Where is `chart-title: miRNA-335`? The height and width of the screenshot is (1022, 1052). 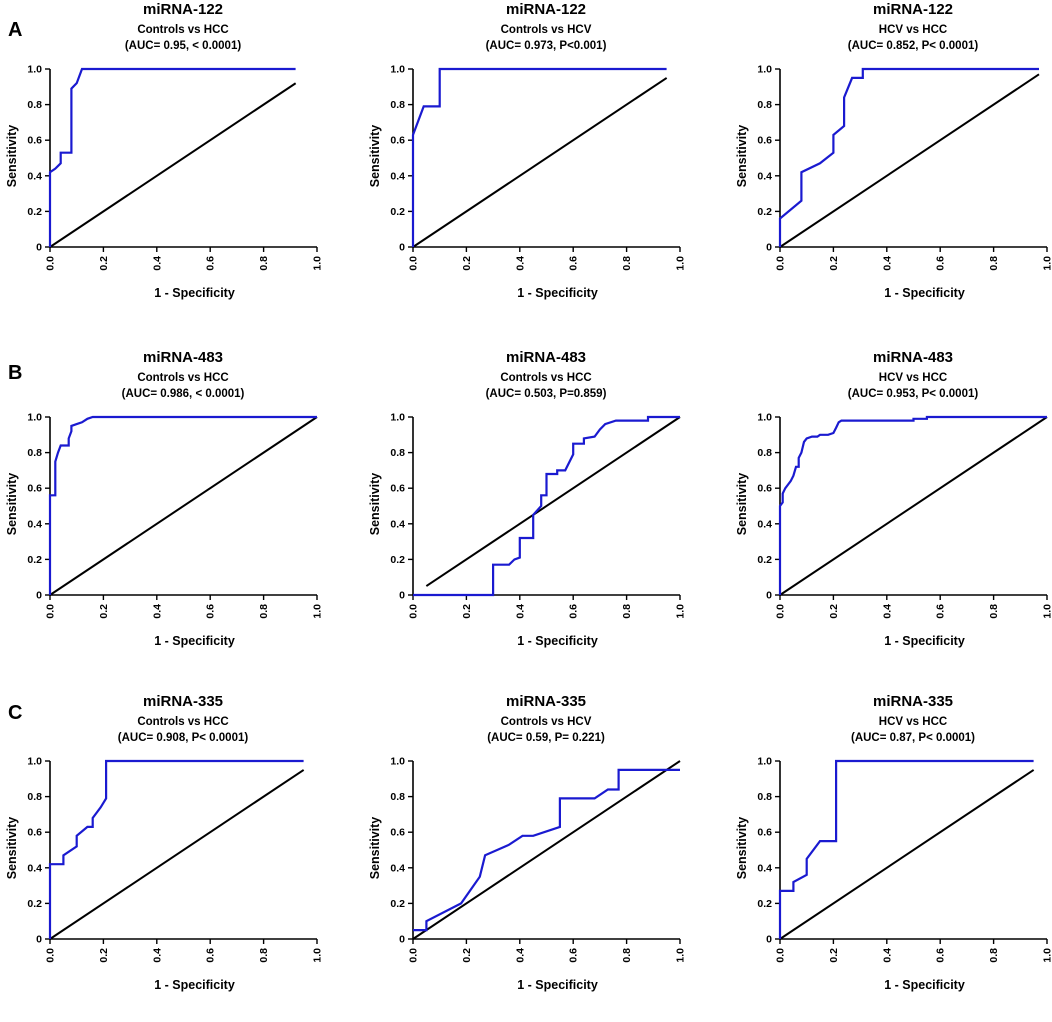
chart-title: miRNA-335 is located at coordinates (546, 701).